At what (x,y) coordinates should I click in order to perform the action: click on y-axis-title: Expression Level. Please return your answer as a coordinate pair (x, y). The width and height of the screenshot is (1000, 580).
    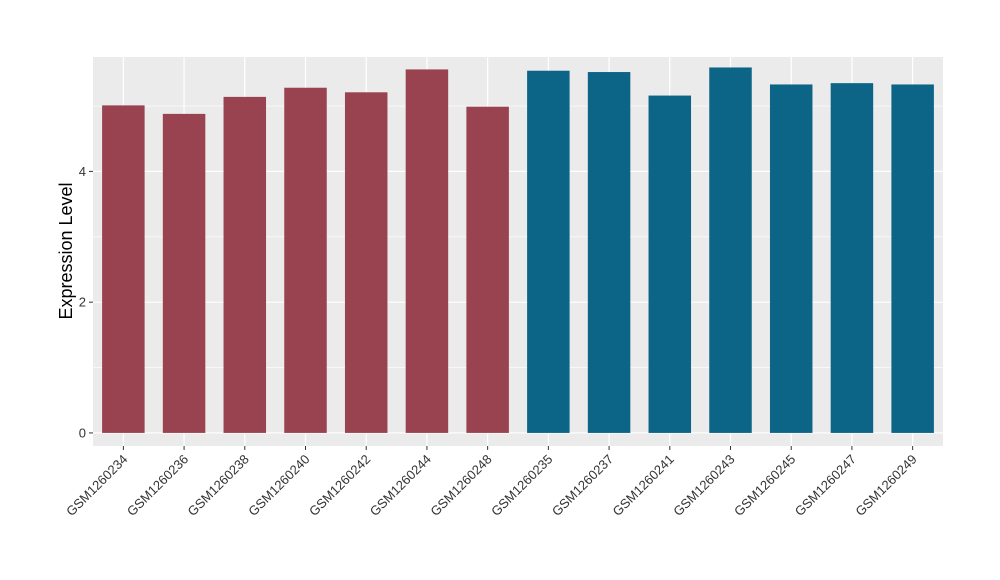
    Looking at the image, I should click on (66, 250).